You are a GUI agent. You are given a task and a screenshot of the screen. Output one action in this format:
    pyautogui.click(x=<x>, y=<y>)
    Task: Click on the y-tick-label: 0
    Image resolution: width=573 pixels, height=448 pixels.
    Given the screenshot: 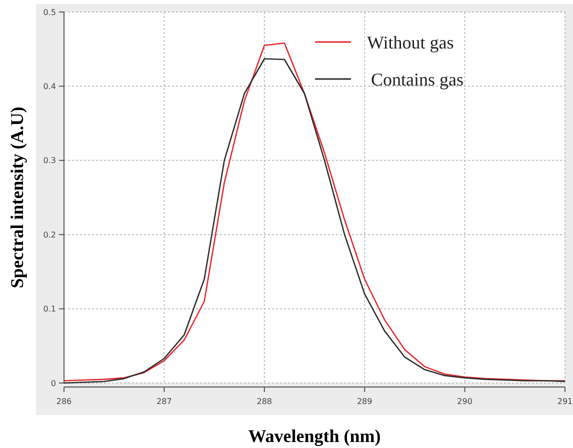 What is the action you would take?
    pyautogui.click(x=53, y=383)
    